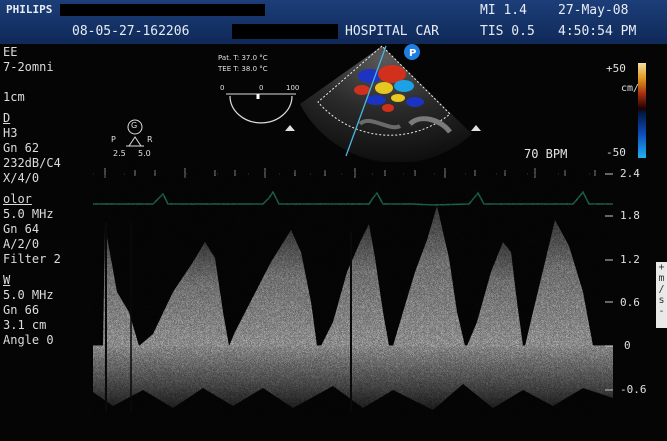 The height and width of the screenshot is (441, 667). What do you see at coordinates (597, 31) in the screenshot?
I see `time-label: 4:50:54 PM` at bounding box center [597, 31].